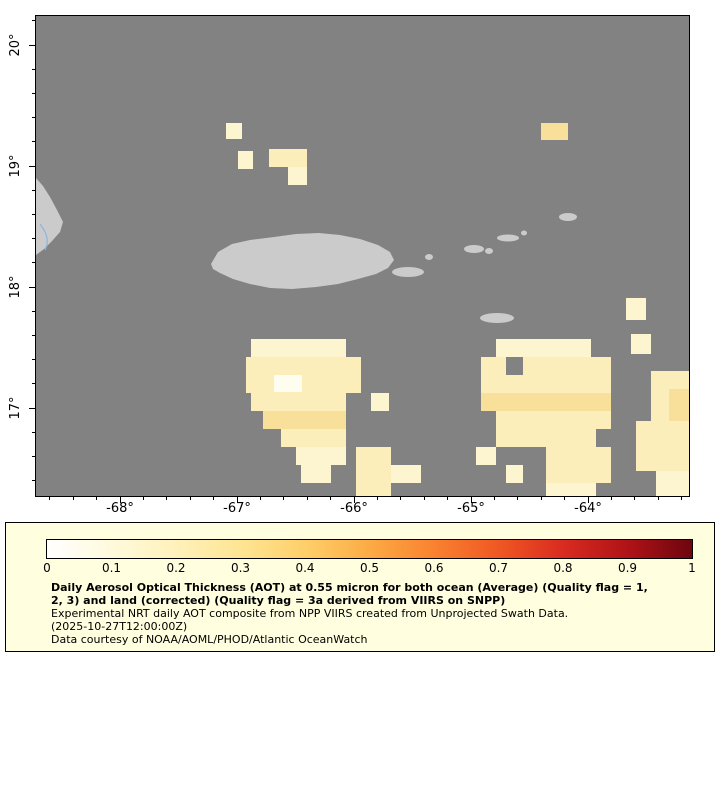  Describe the element at coordinates (15, 408) in the screenshot. I see `lat-tick-label: 17°` at that location.